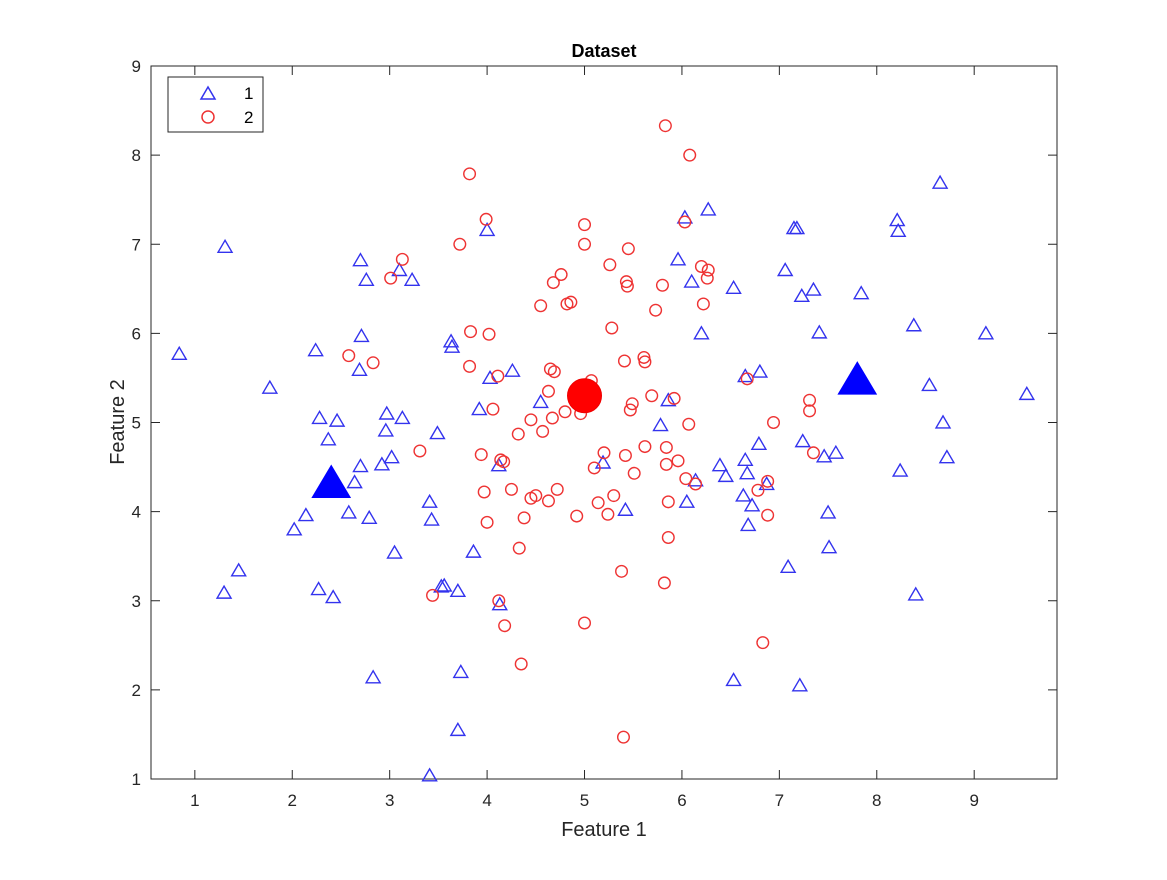 Image resolution: width=1167 pixels, height=880 pixels. Describe the element at coordinates (594, 430) in the screenshot. I see `centroid-markers` at that location.